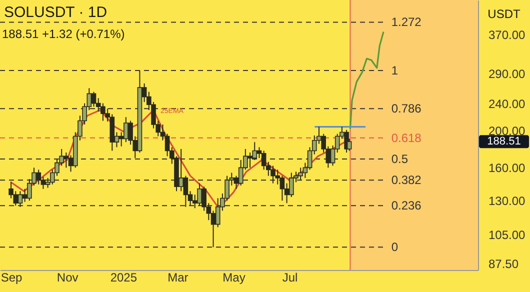  What do you see at coordinates (63, 34) in the screenshot?
I see `text: 188.51 +1.32 (+0.71%)` at bounding box center [63, 34].